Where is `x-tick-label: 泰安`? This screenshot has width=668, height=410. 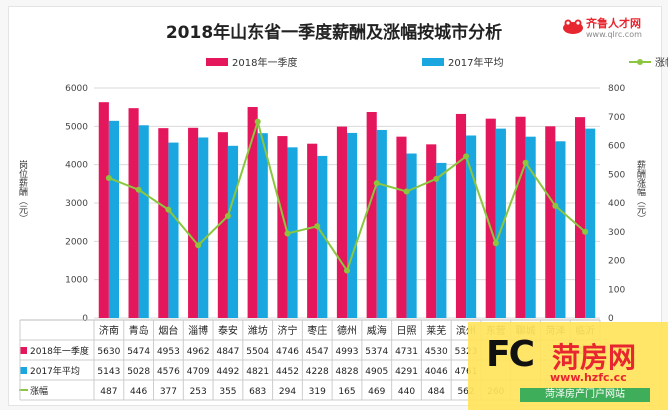
x-tick-label: 泰安 is located at coordinates (228, 330).